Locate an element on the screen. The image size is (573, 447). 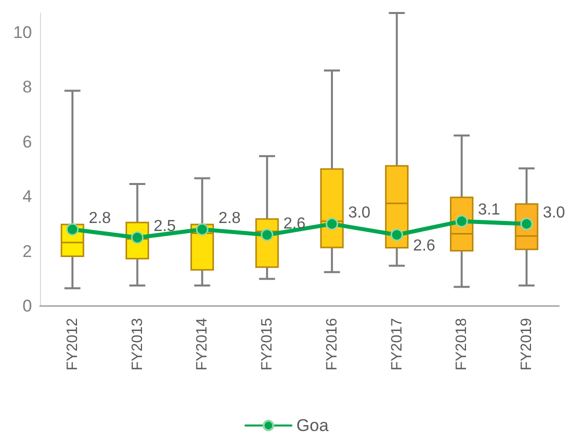
legend-label: Goa is located at coordinates (313, 425).